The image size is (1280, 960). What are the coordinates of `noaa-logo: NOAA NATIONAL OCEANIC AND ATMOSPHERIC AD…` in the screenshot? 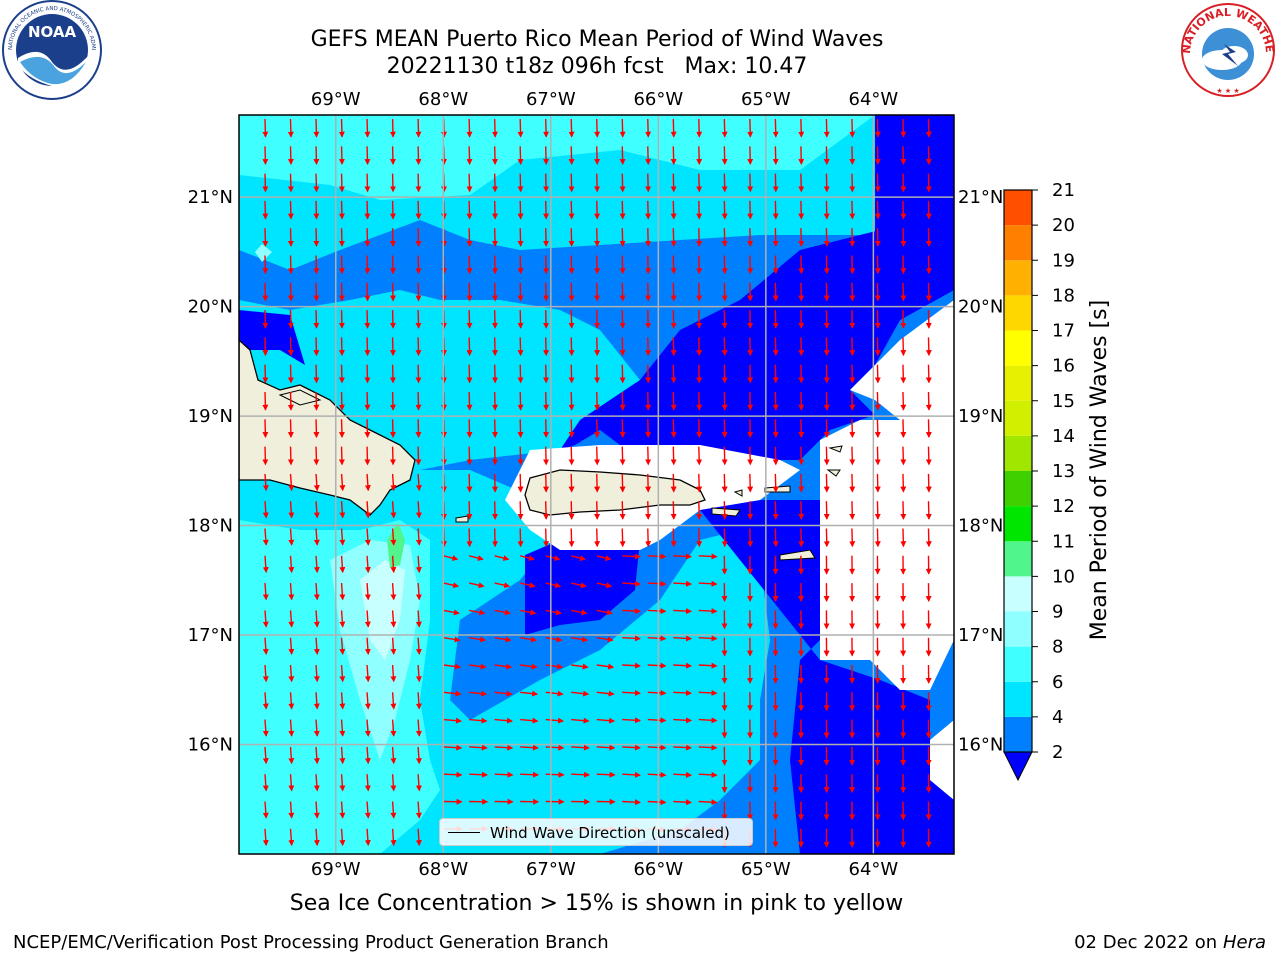 It's located at (51, 50).